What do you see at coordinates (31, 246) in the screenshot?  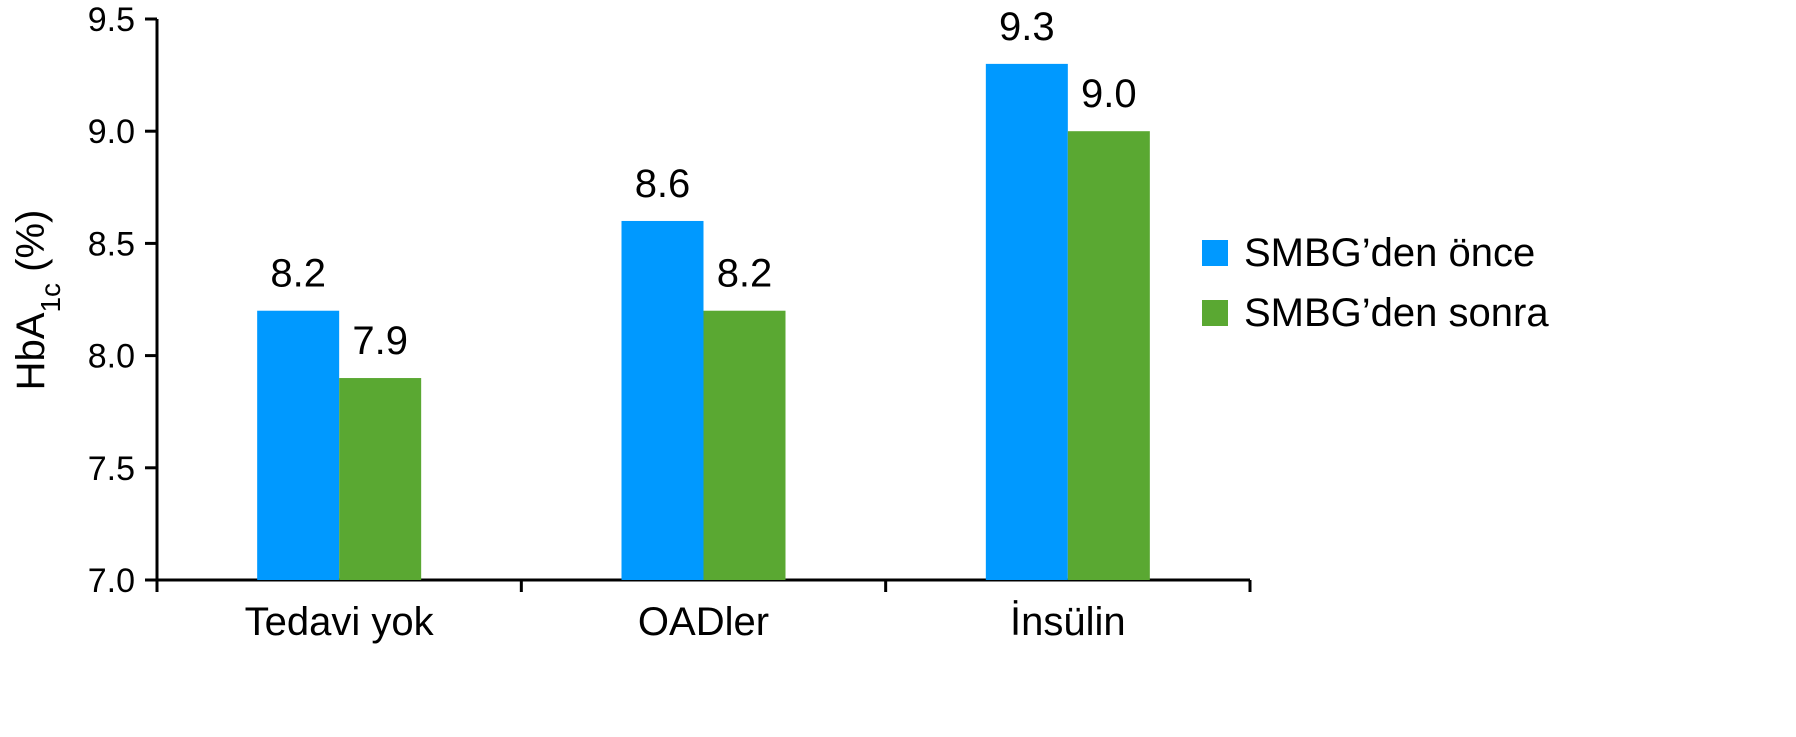 I see `y-axis-title-suffix: (%)` at bounding box center [31, 246].